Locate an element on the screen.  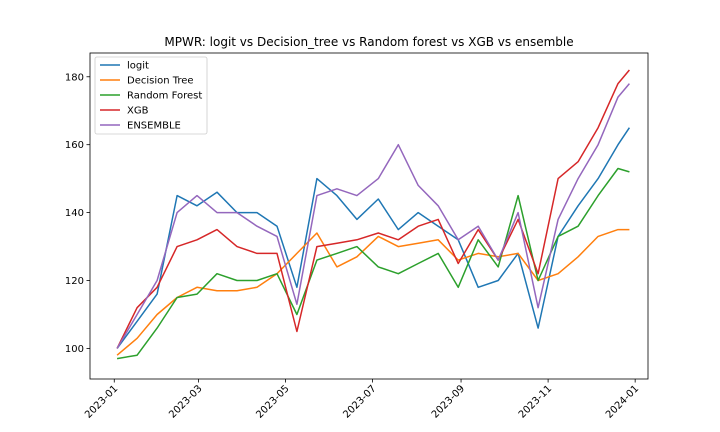
legend-label: logit is located at coordinates (138, 66).